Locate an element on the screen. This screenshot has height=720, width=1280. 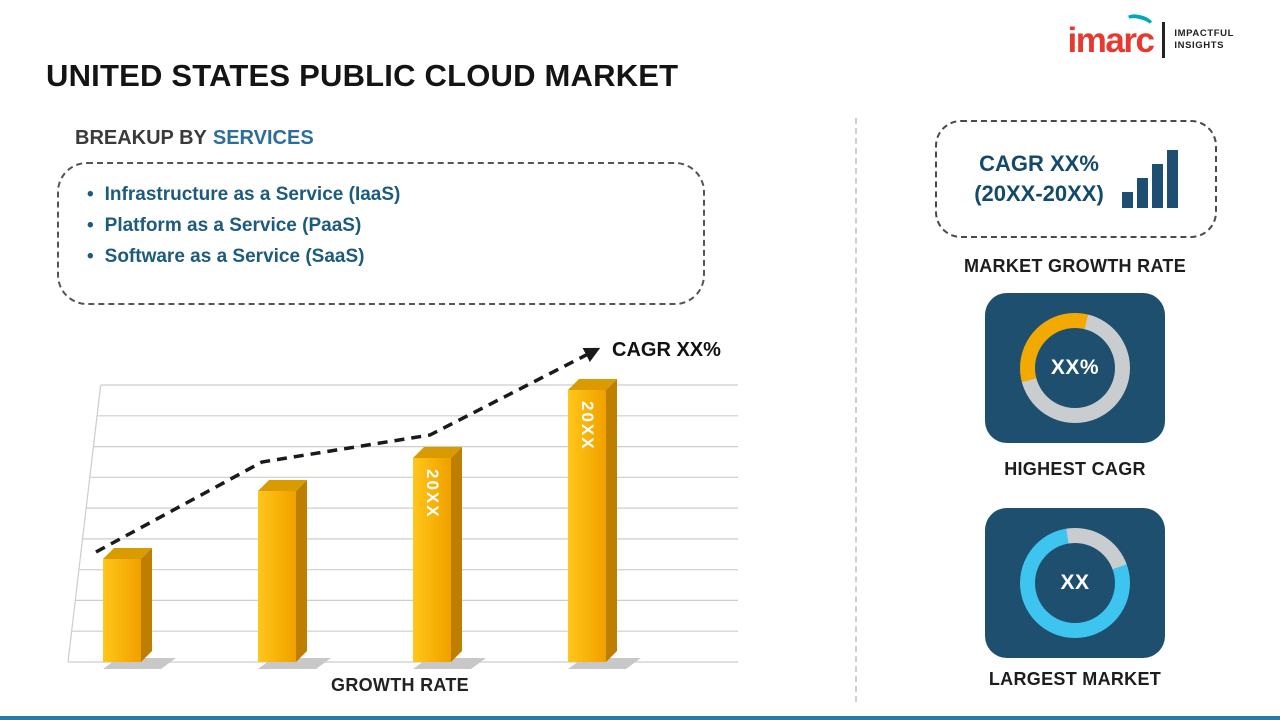
largest-market-value: XX is located at coordinates (1075, 583).